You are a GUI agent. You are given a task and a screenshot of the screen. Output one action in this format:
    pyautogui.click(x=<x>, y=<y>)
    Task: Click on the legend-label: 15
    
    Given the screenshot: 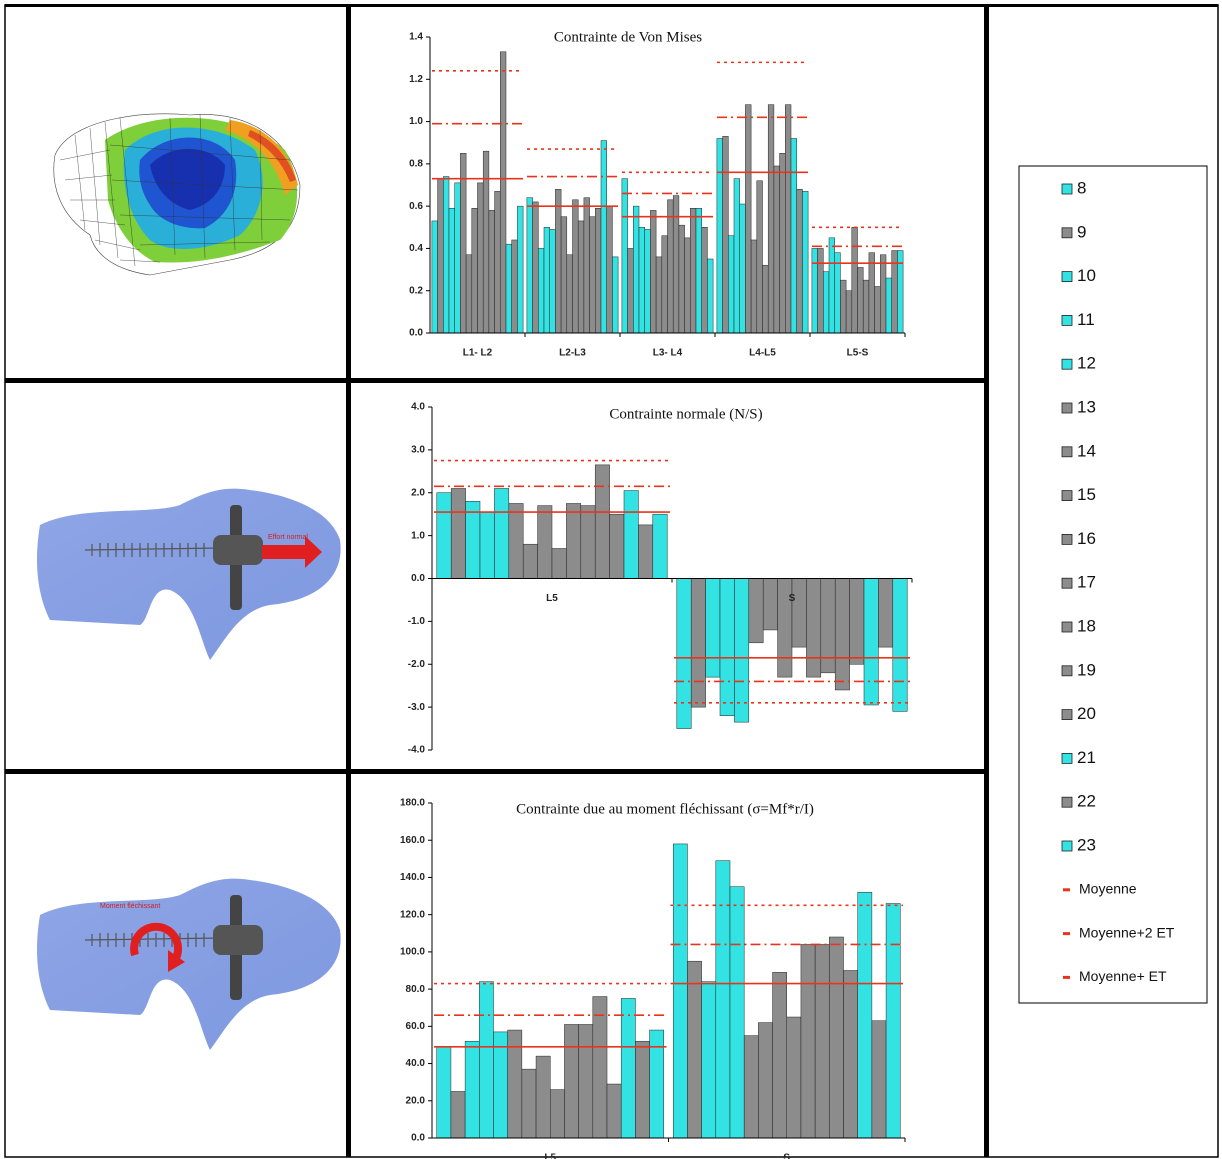 What is the action you would take?
    pyautogui.click(x=1086, y=494)
    